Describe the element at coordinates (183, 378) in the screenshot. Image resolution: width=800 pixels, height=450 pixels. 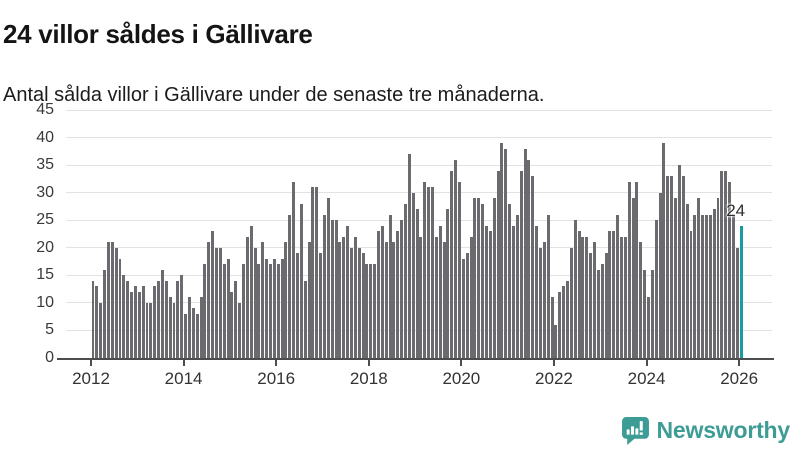
I see `x-axis-label: 2014` at that location.